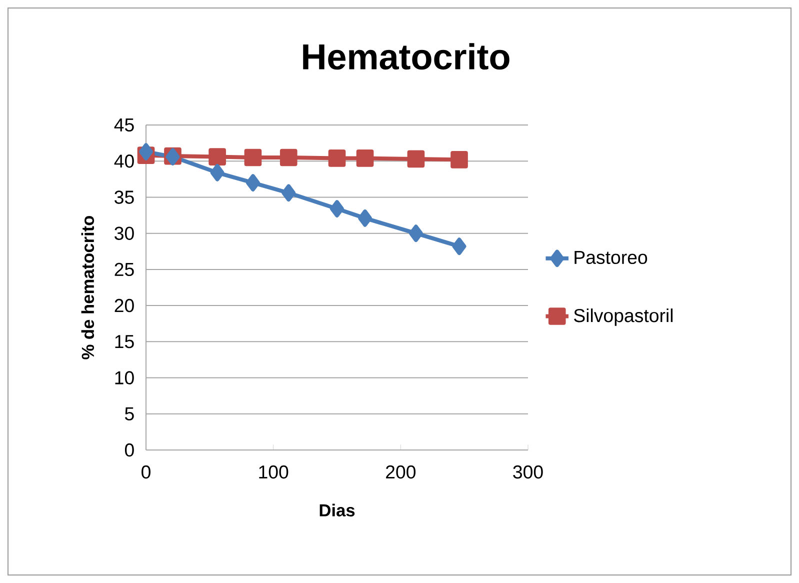 This screenshot has height=583, width=799. I want to click on y-tick-label: 20, so click(124, 305).